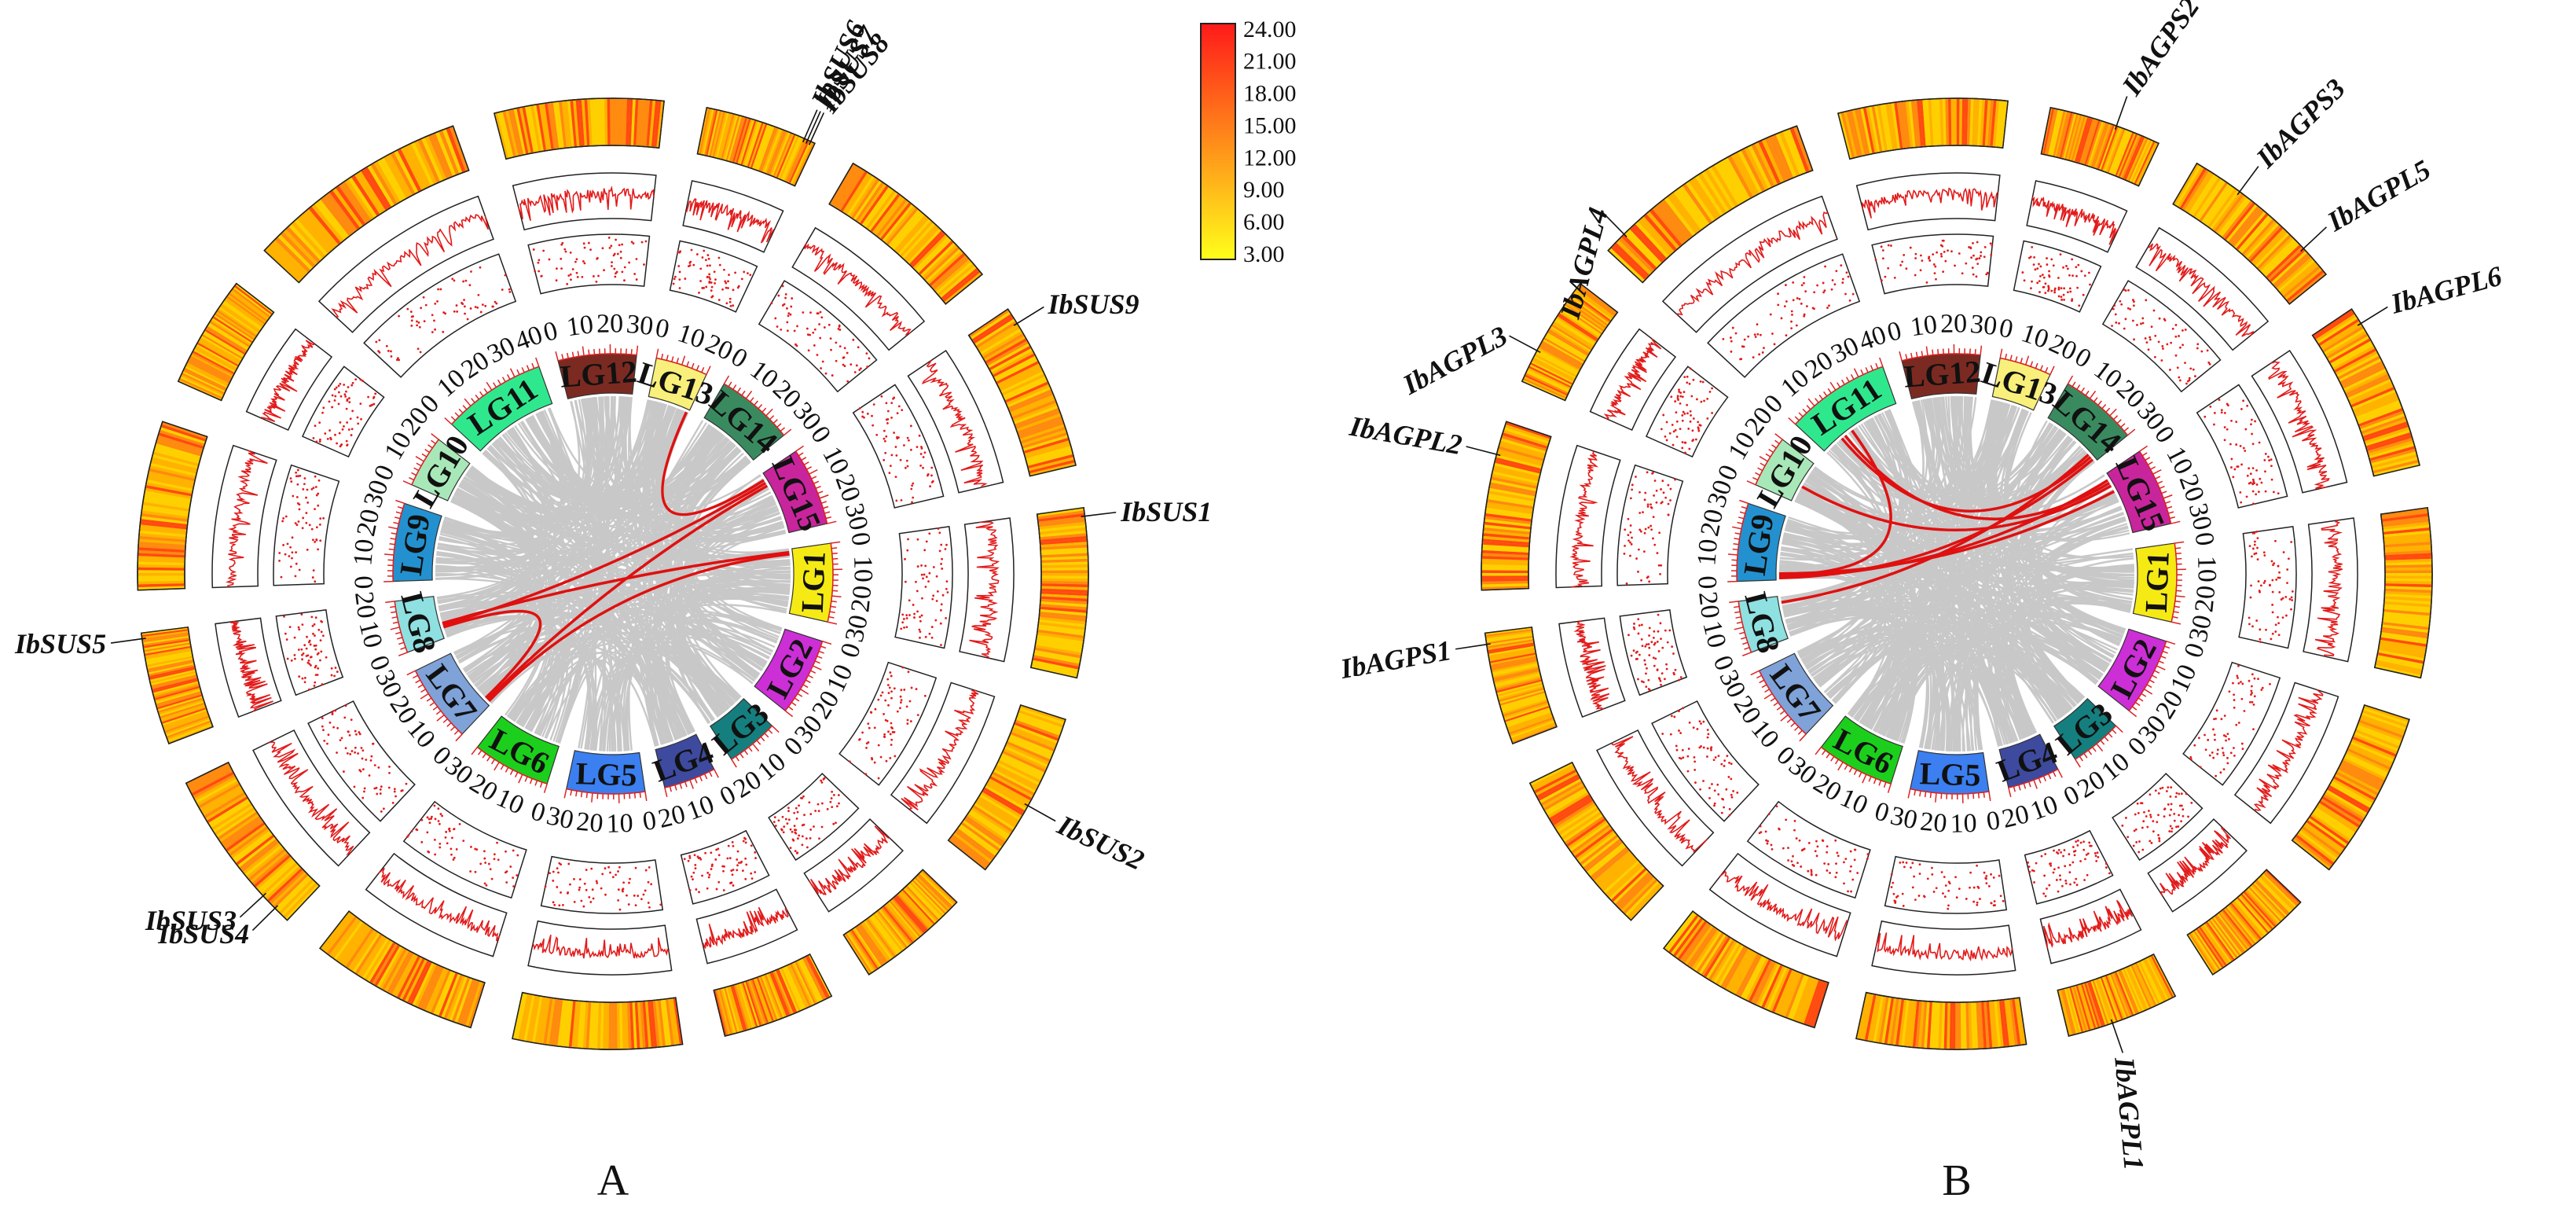  I want to click on chromosome-label: LG1, so click(813, 582).